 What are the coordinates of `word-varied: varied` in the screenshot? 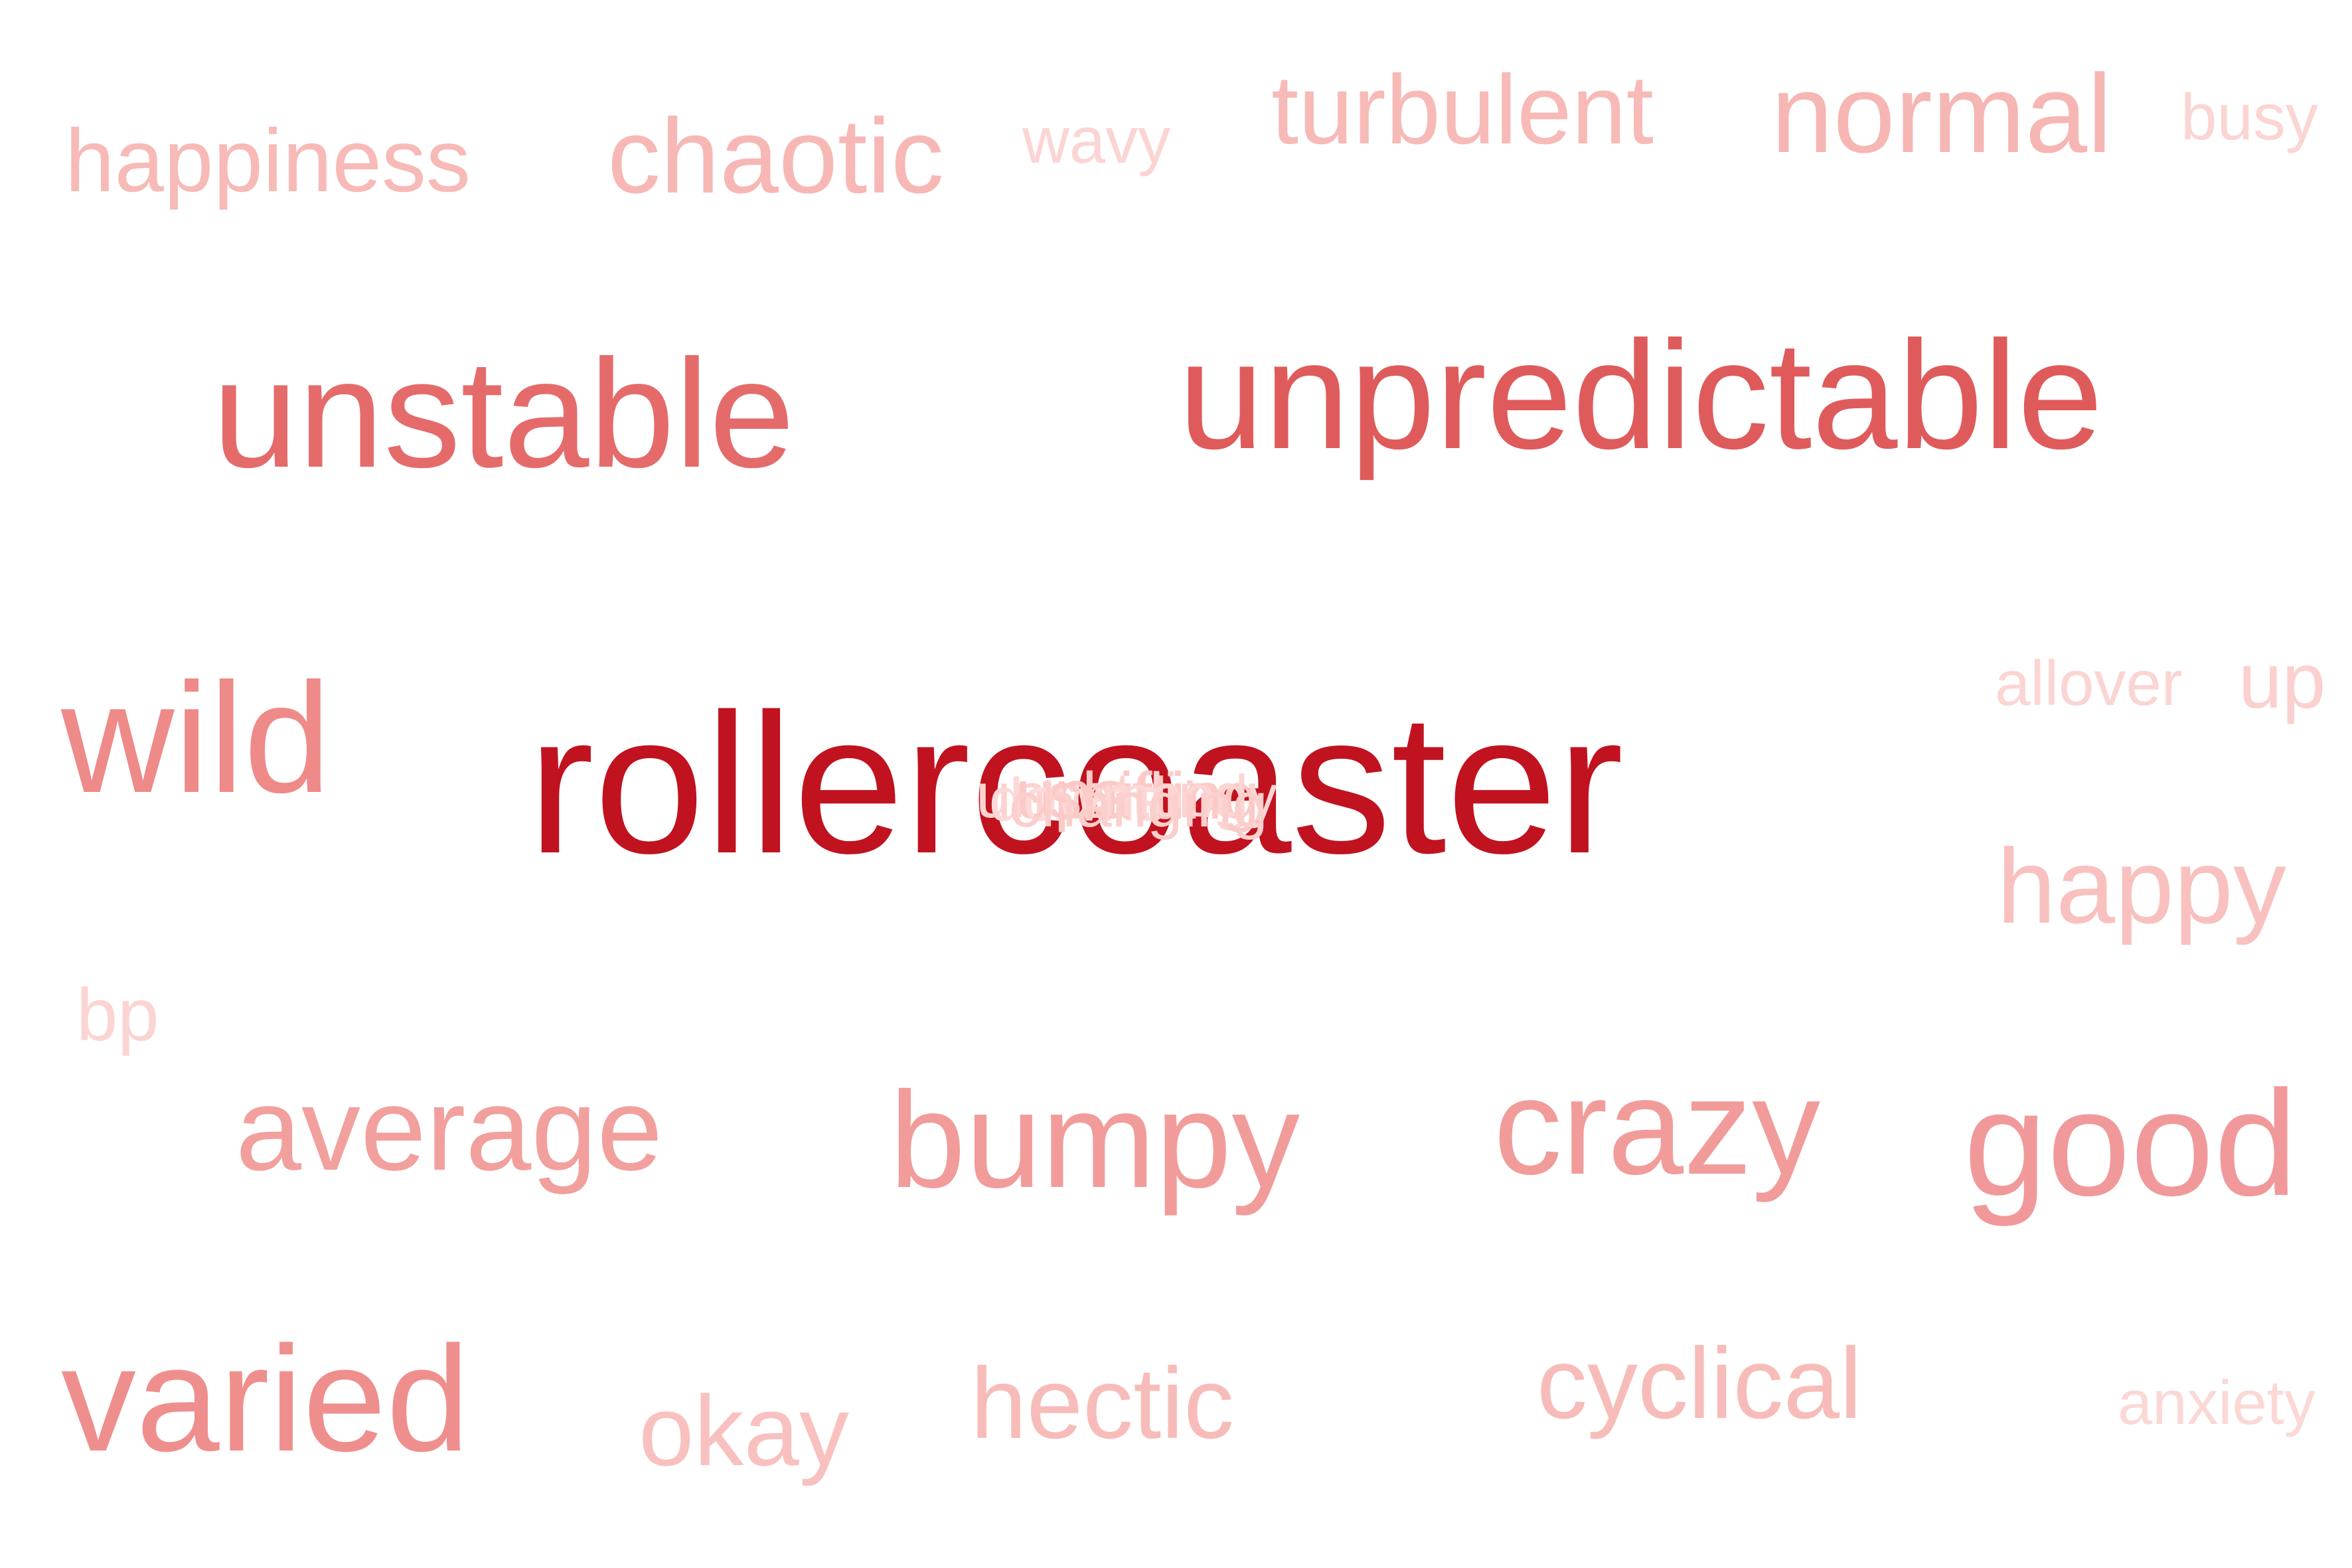 It's located at (265, 1398).